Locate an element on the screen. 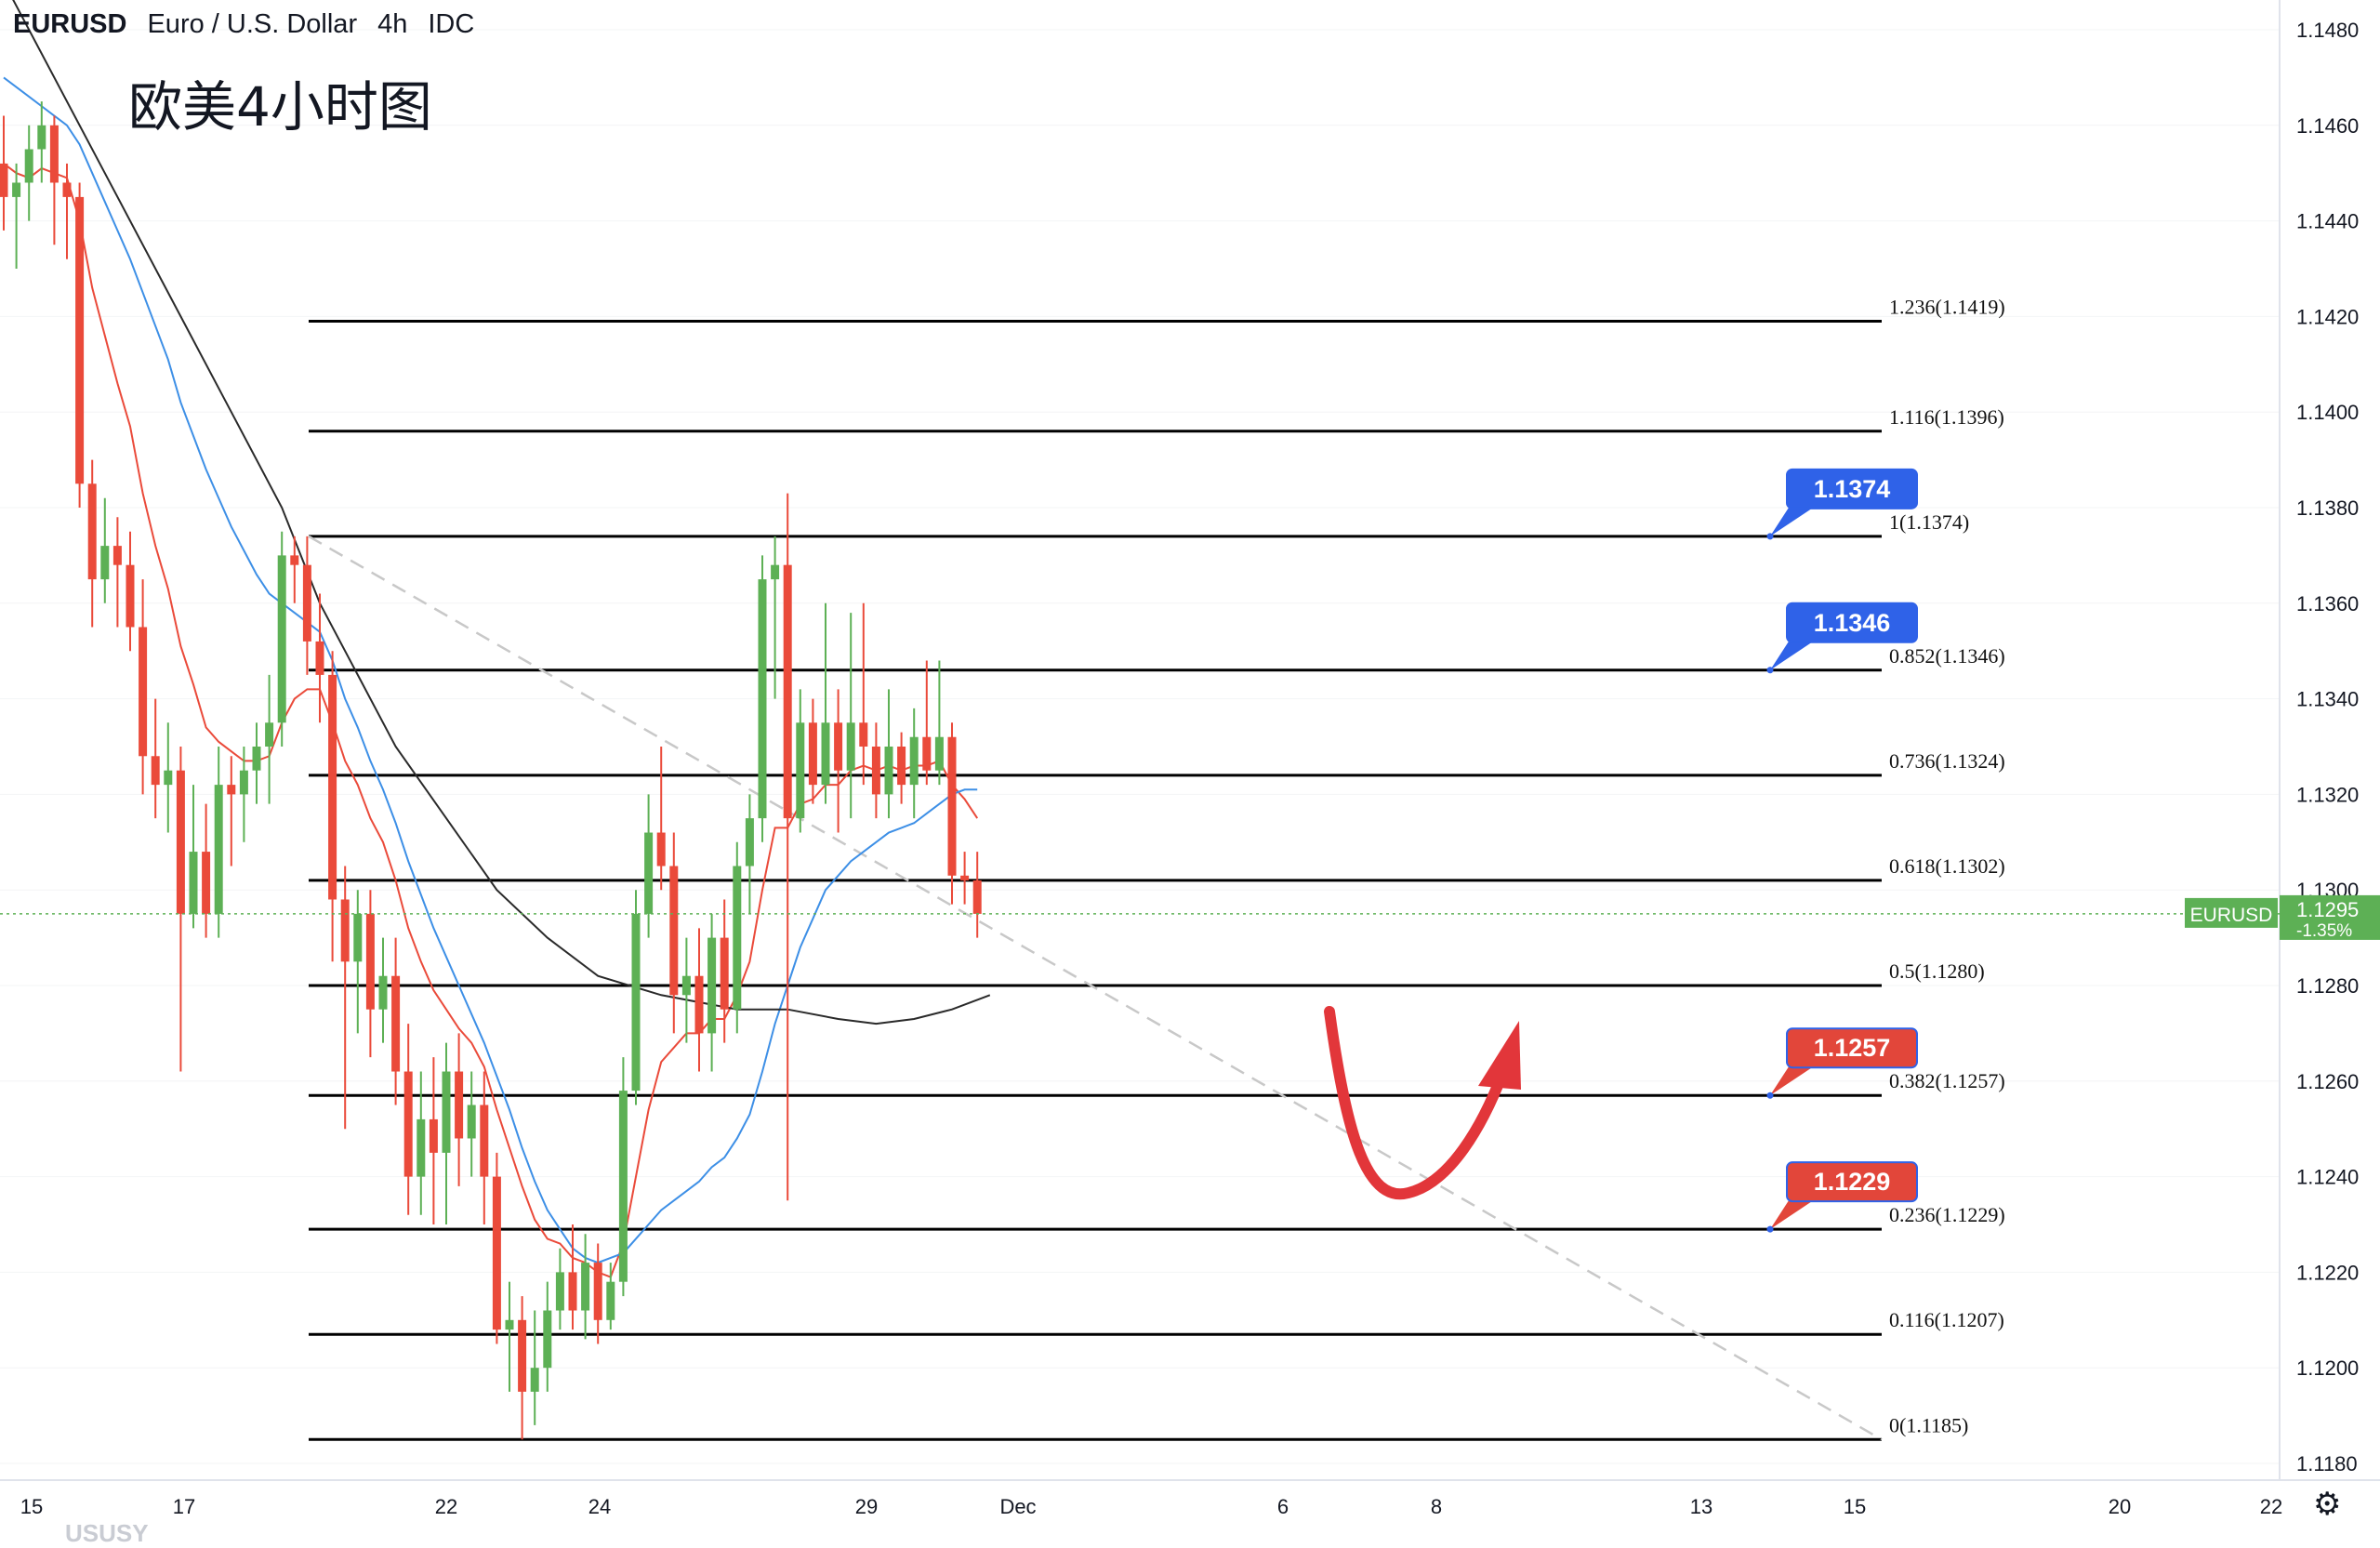 This screenshot has height=1548, width=2380. price-tick-label: 1.1220 is located at coordinates (2327, 1272).